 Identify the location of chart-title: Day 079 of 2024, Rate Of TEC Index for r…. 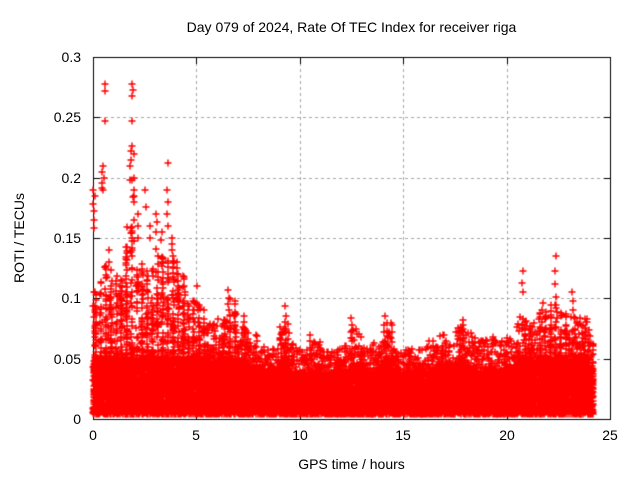
(351, 27).